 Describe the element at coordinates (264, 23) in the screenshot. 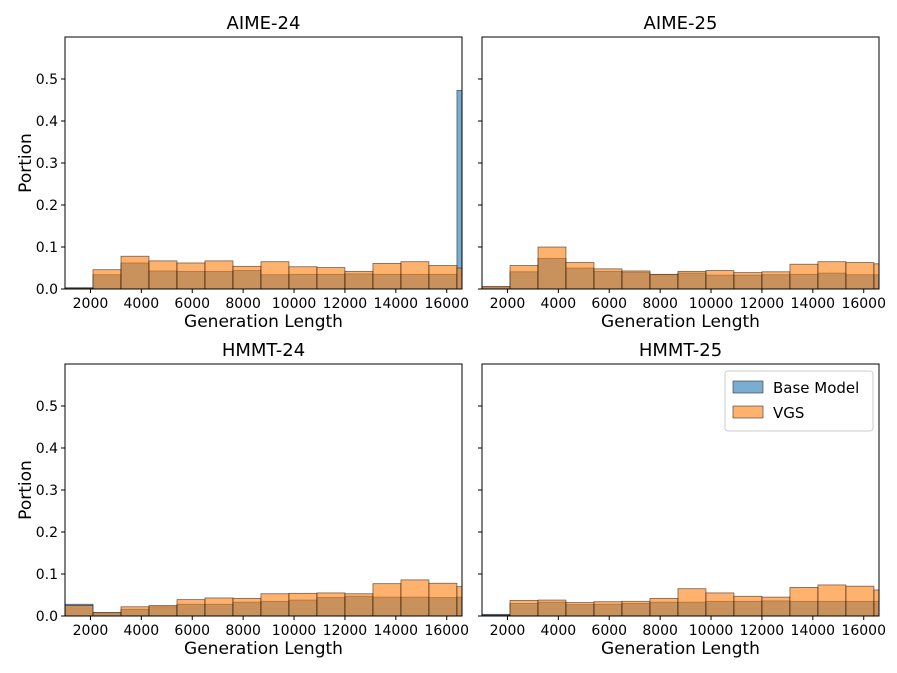

I see `panel-title: AIME-24` at that location.